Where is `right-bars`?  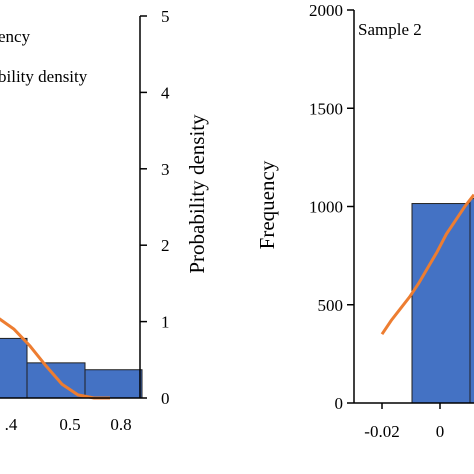 right-bars is located at coordinates (442, 301).